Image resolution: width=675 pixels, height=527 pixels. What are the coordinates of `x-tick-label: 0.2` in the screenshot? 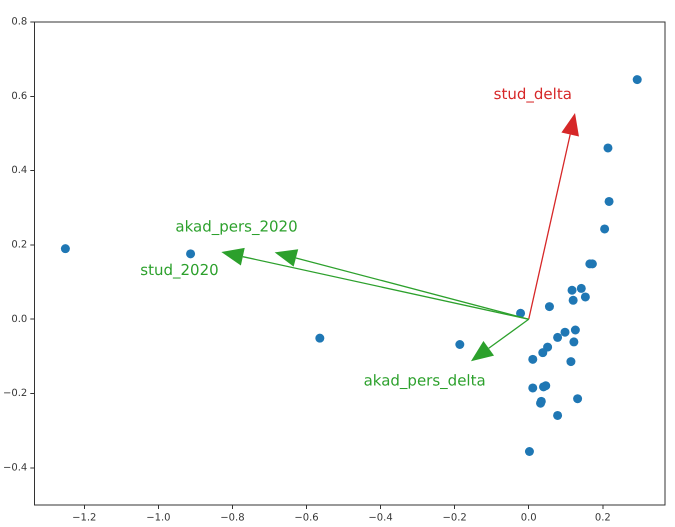 It's located at (602, 518).